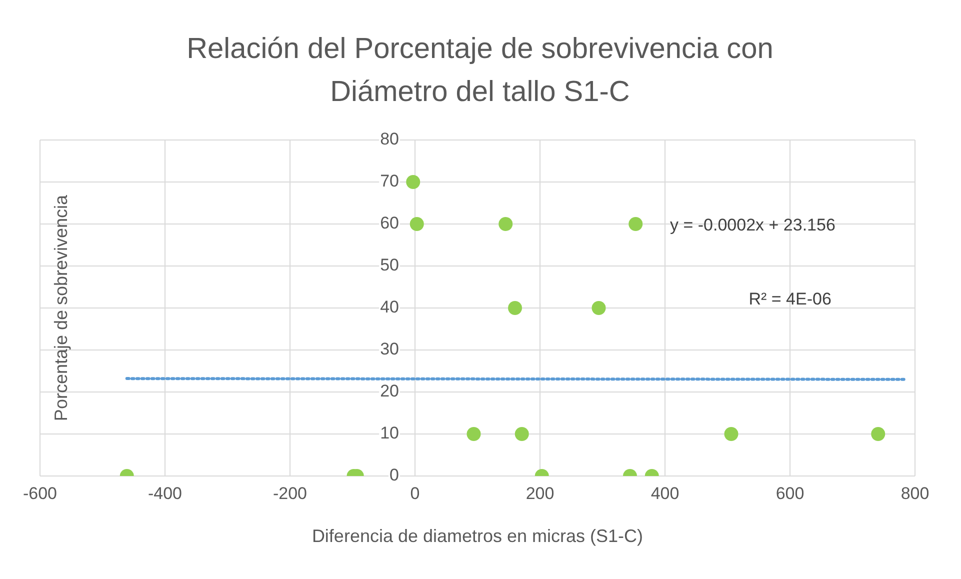 Image resolution: width=961 pixels, height=579 pixels. I want to click on x-axis-title: Diferencia de diametros en micras (S1-C), so click(478, 536).